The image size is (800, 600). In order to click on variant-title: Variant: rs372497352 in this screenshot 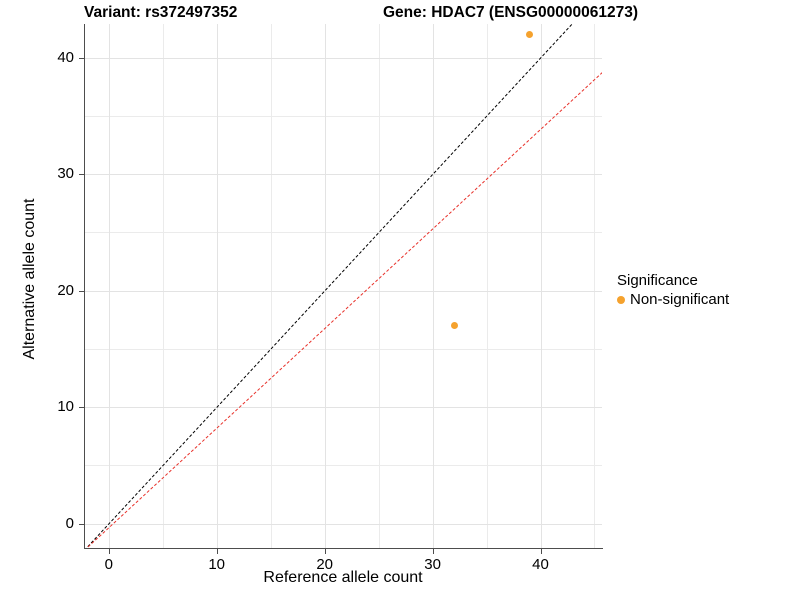, I will do `click(161, 12)`.